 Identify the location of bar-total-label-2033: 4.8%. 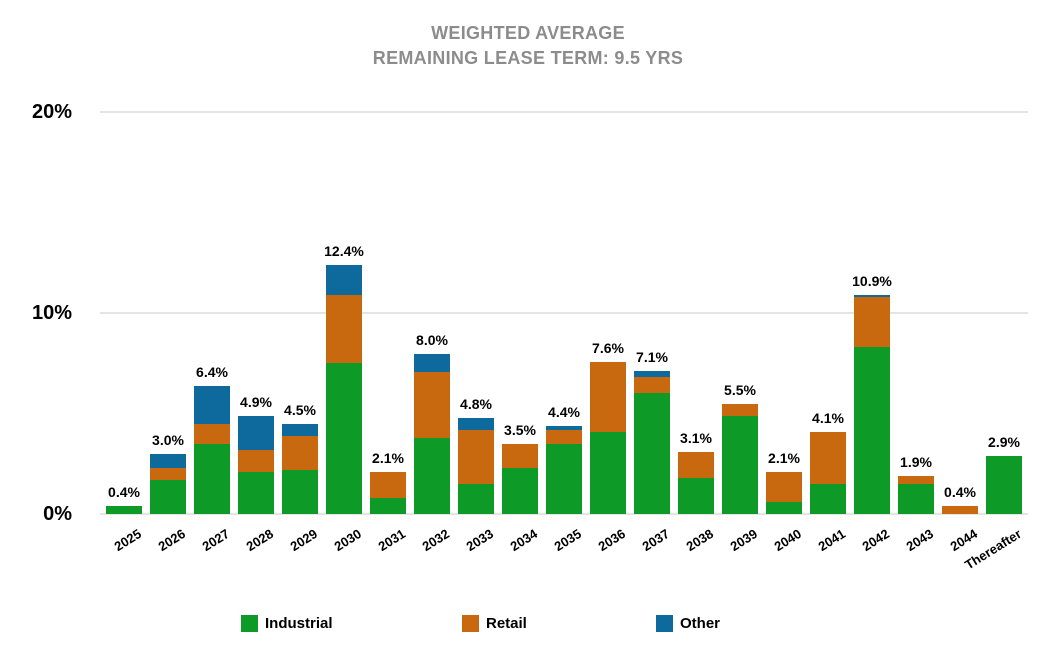
(476, 404).